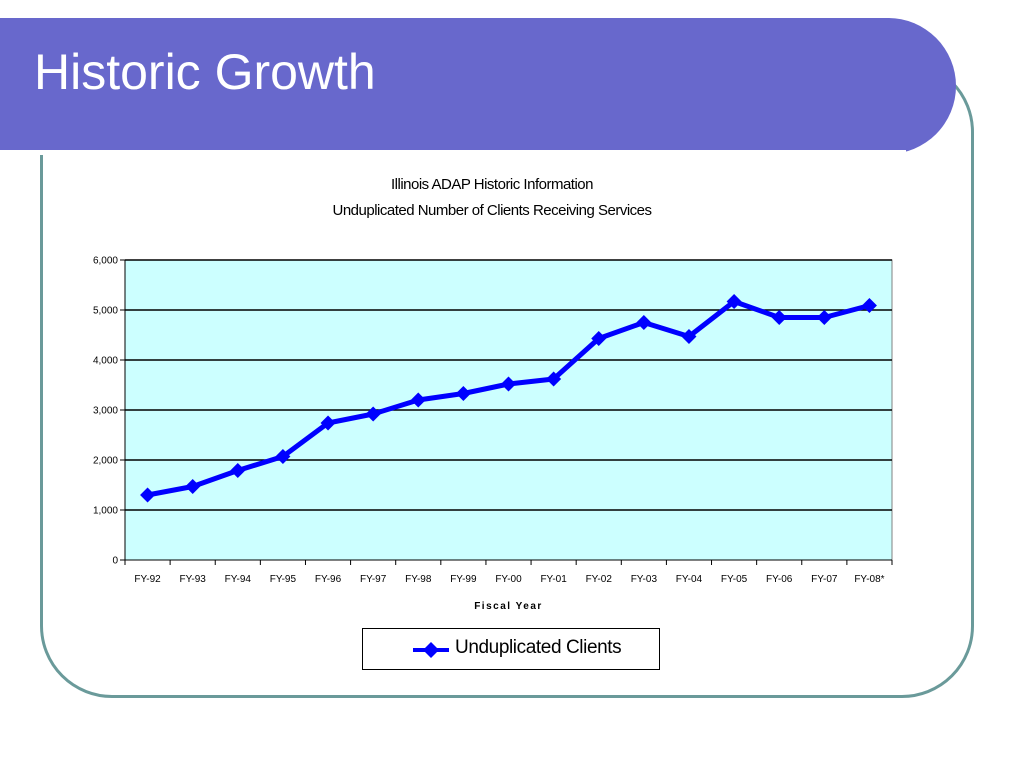 The height and width of the screenshot is (768, 1024). I want to click on y-tick-label: 3,000, so click(105, 411).